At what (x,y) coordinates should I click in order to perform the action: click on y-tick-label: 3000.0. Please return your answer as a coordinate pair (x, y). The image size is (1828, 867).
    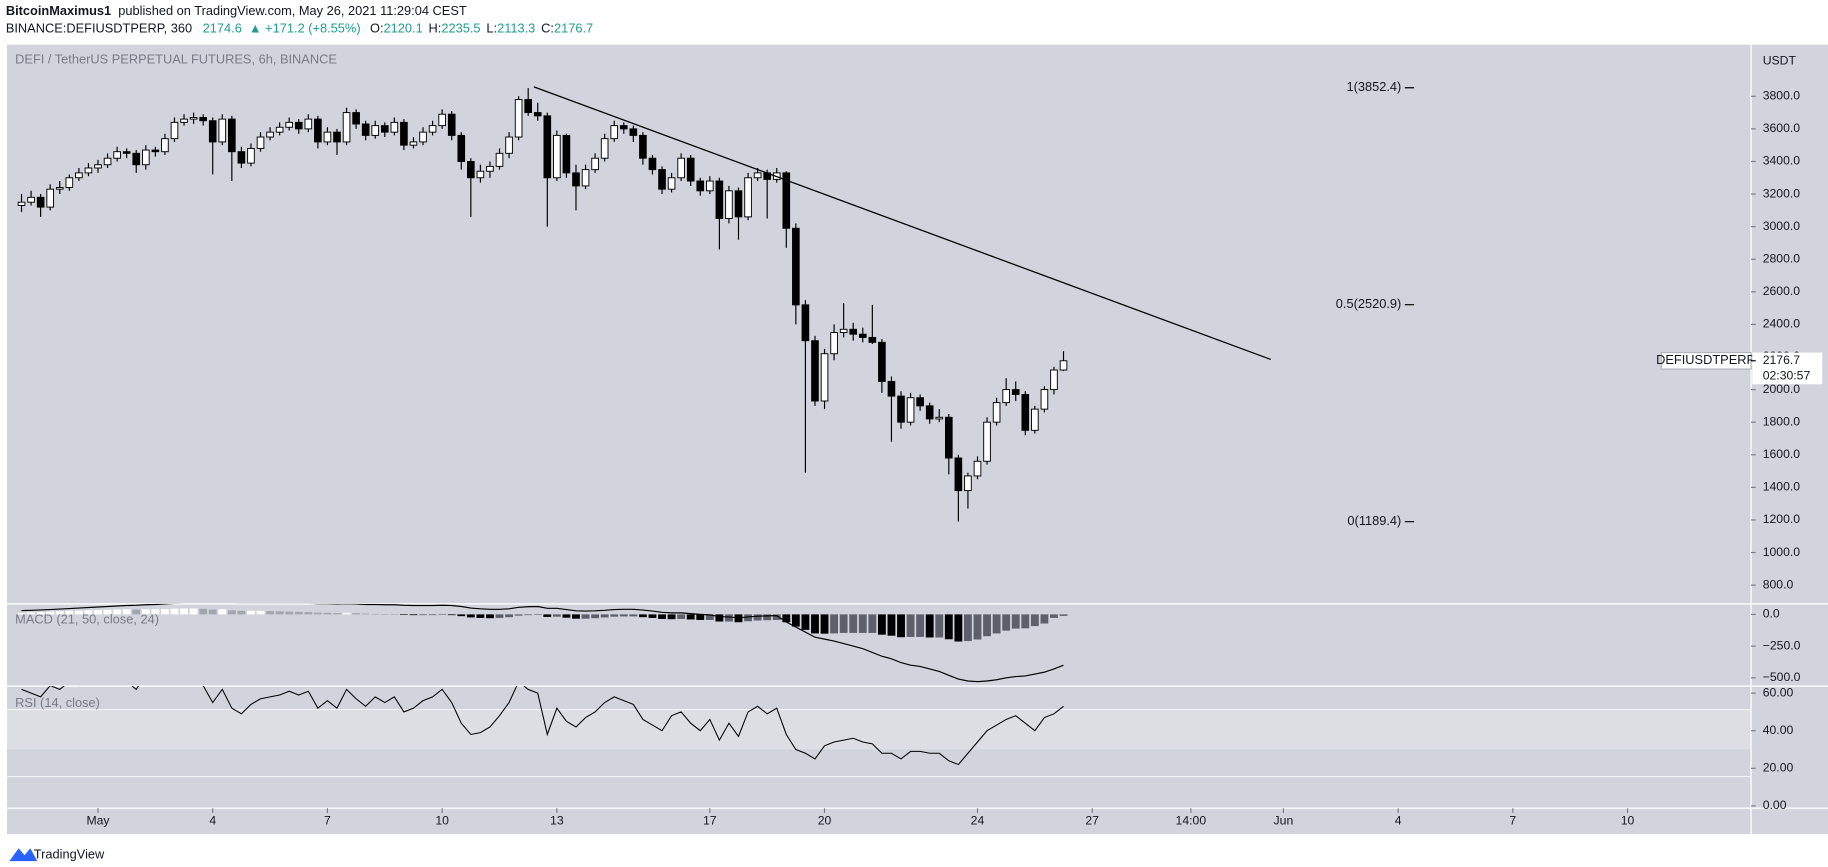
    Looking at the image, I should click on (1782, 226).